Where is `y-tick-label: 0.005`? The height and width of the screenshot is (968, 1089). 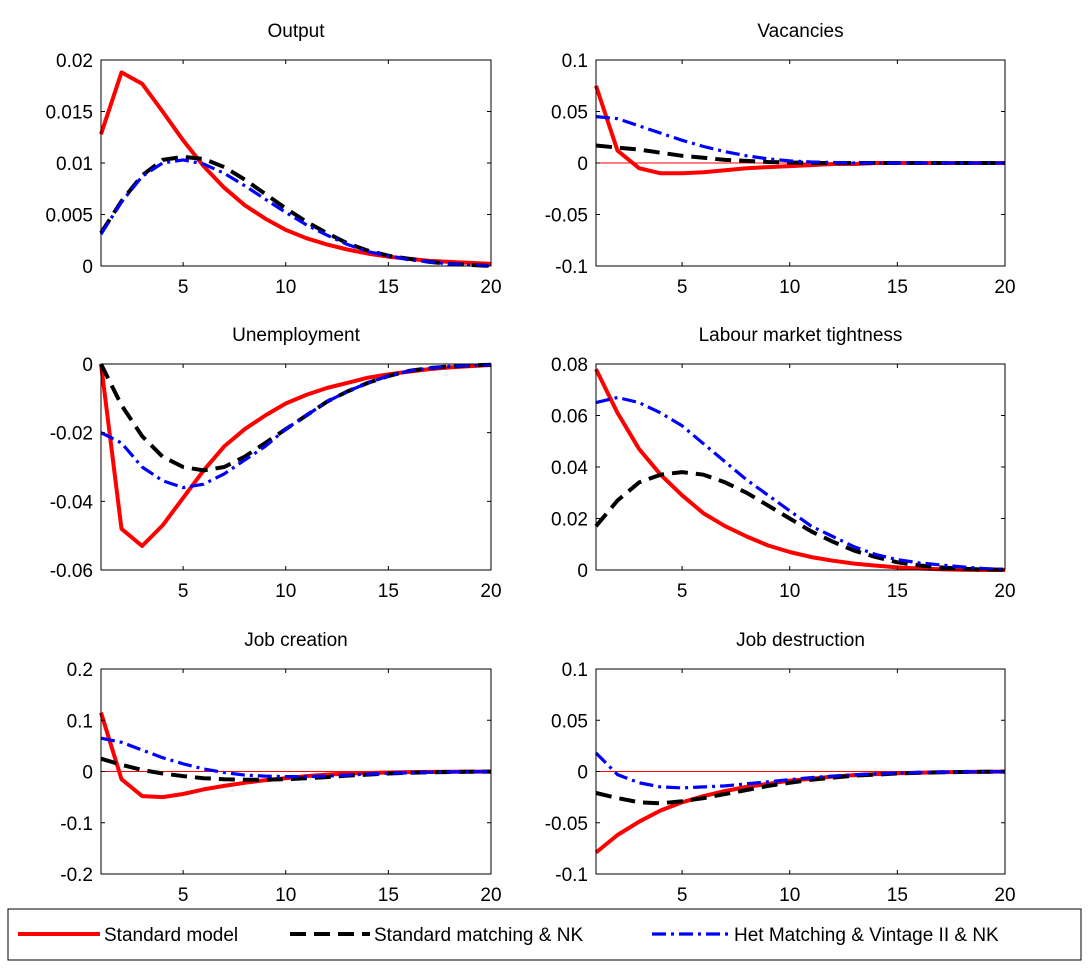 y-tick-label: 0.005 is located at coordinates (69, 216).